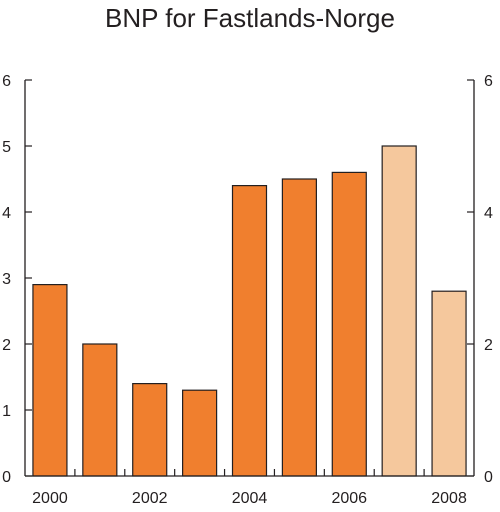 This screenshot has height=512, width=500. Describe the element at coordinates (50, 498) in the screenshot. I see `x-tick-label-2000: 2000` at that location.